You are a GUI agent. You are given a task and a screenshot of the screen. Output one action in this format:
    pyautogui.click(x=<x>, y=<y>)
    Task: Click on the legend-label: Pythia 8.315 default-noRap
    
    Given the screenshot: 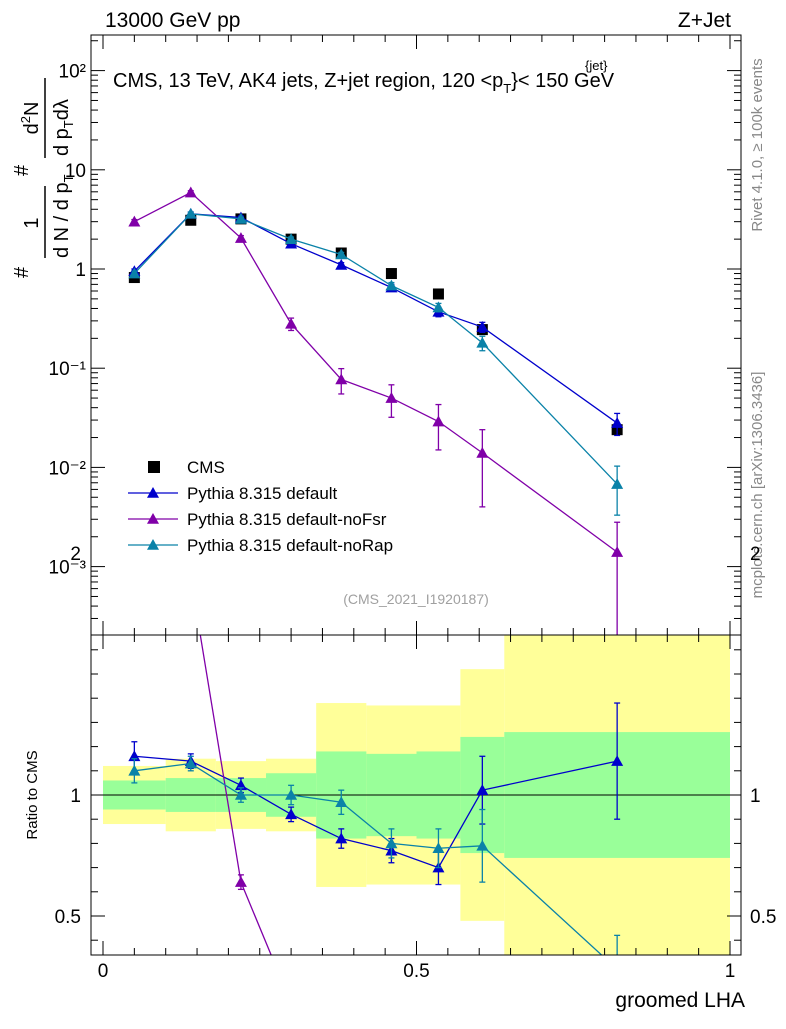 What is the action you would take?
    pyautogui.click(x=290, y=545)
    